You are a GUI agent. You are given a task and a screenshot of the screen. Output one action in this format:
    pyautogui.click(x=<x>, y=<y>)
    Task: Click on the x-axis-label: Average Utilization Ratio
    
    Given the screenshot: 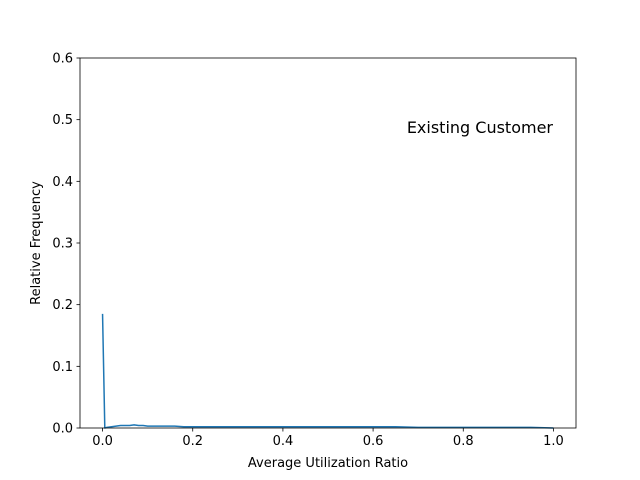 What is the action you would take?
    pyautogui.click(x=328, y=463)
    